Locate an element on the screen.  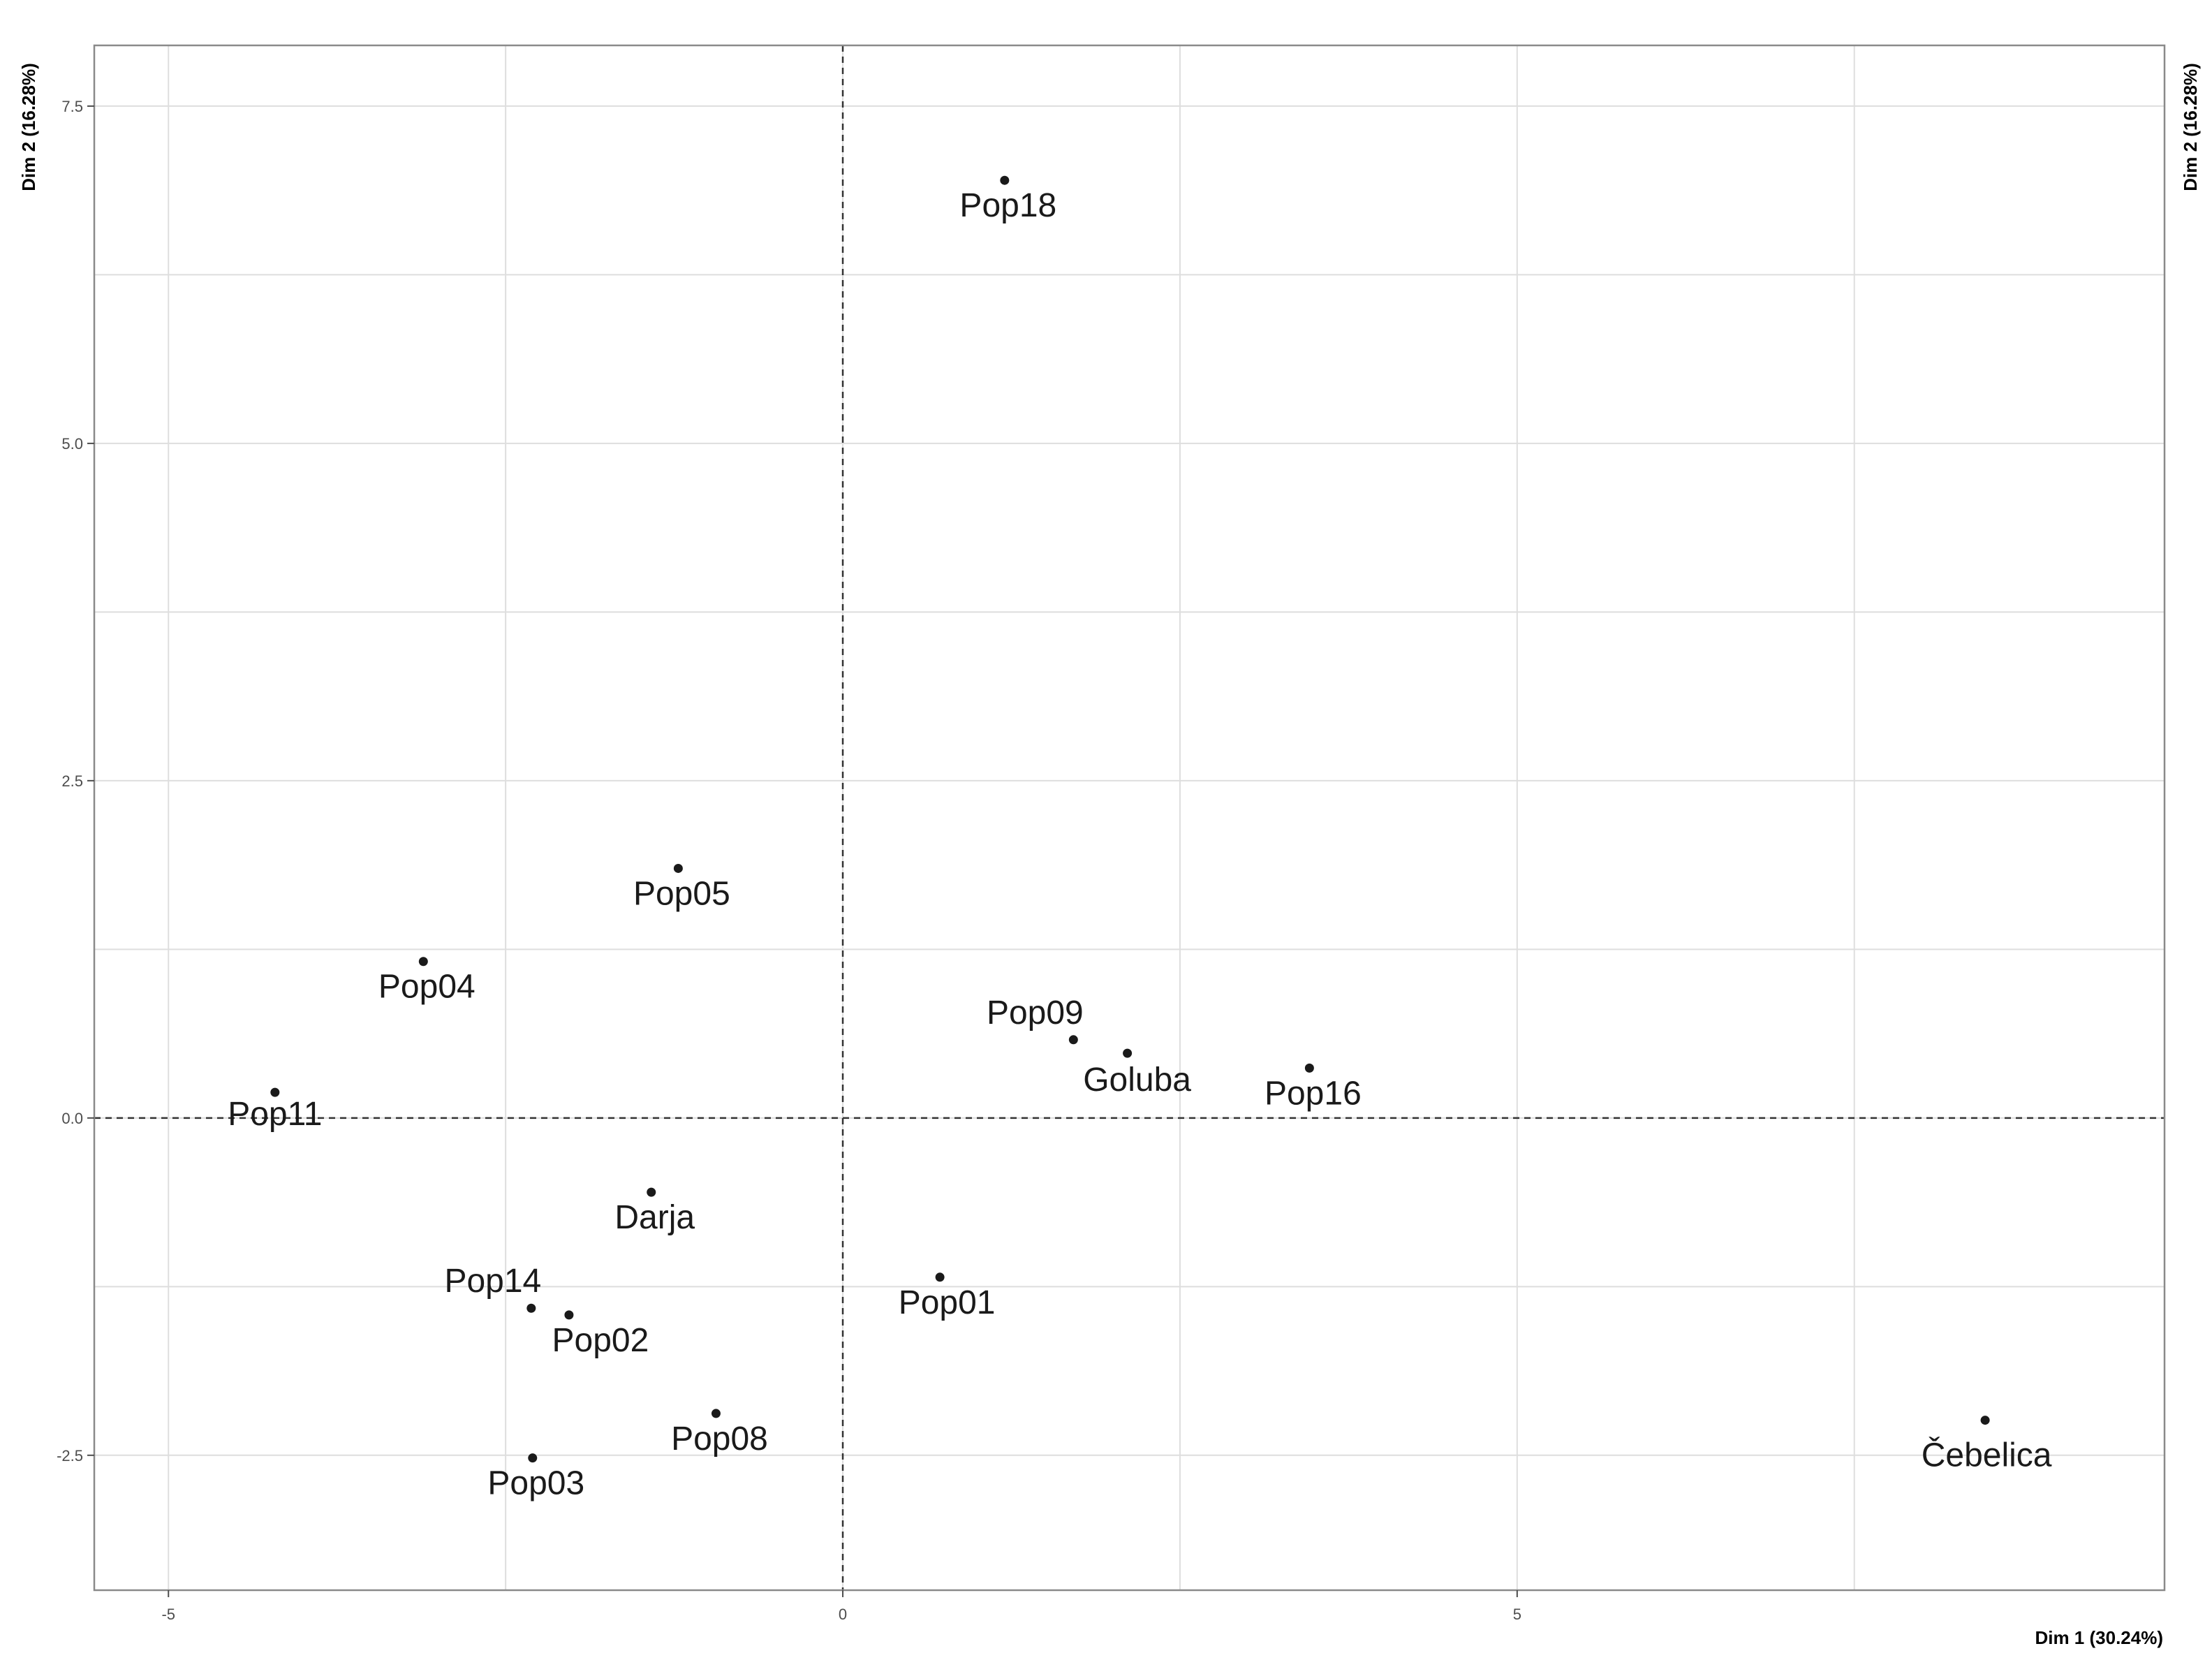
y-tick-label: 7.5 is located at coordinates (72, 106).